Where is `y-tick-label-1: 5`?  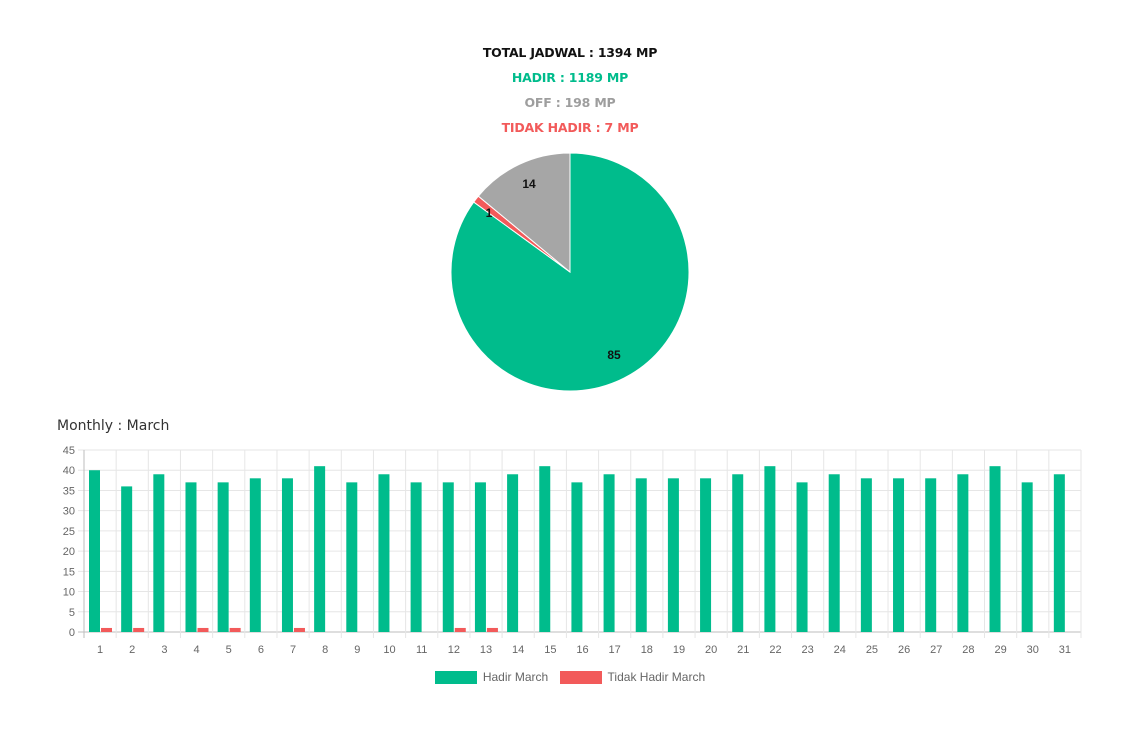
y-tick-label-1: 5 is located at coordinates (72, 613).